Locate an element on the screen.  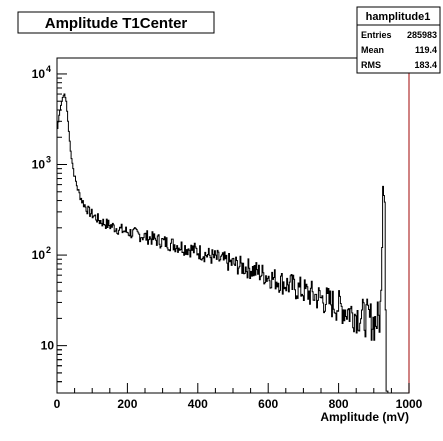
x-axis-label: Amplitude (mV) is located at coordinates (364, 417).